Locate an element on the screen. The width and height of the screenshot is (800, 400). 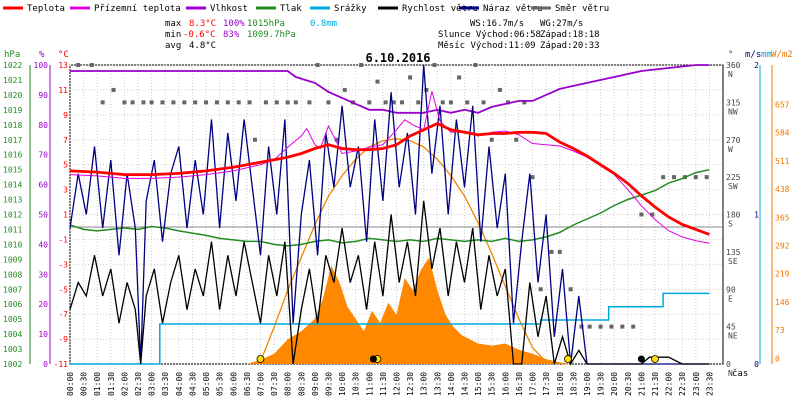
legend-item: Srážky is located at coordinates (338, 9).